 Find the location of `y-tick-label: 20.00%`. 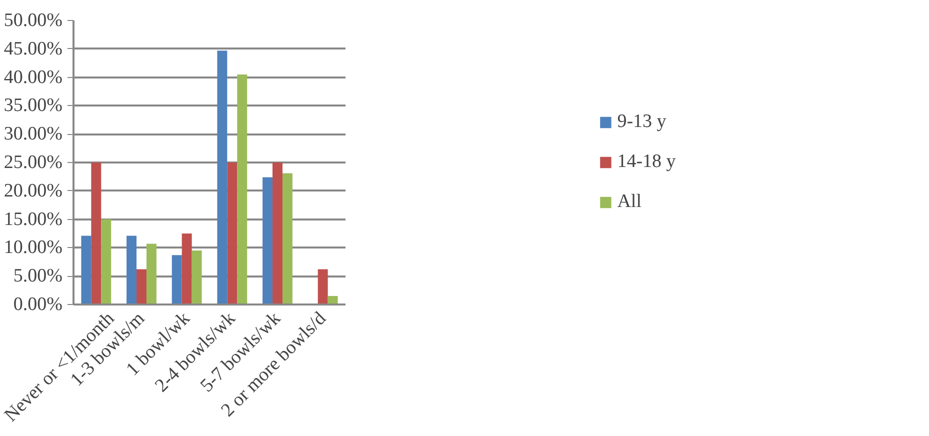

y-tick-label: 20.00% is located at coordinates (33, 191).